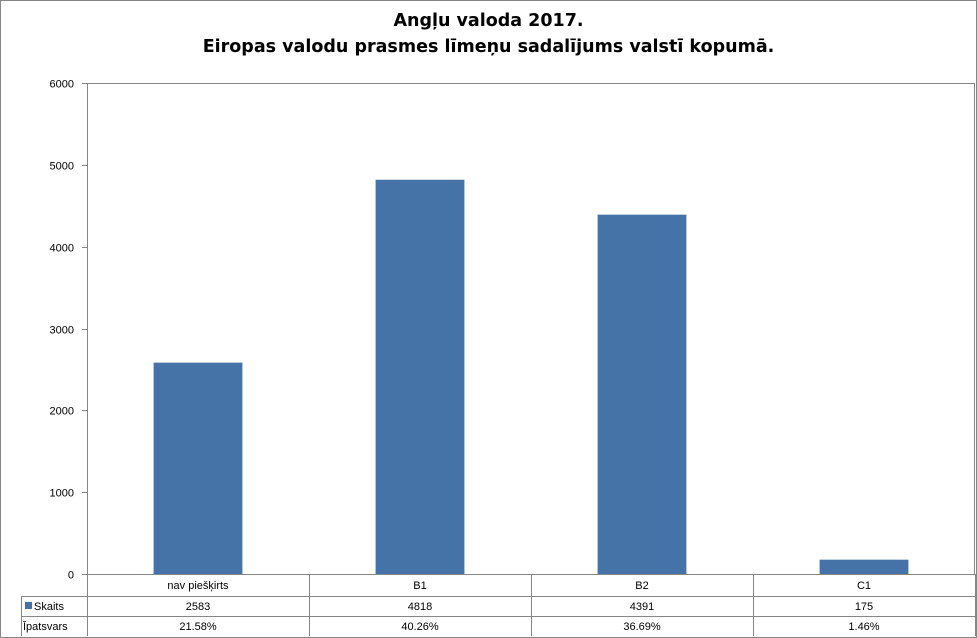 Image resolution: width=977 pixels, height=638 pixels. I want to click on x-category-label: B2, so click(641, 586).